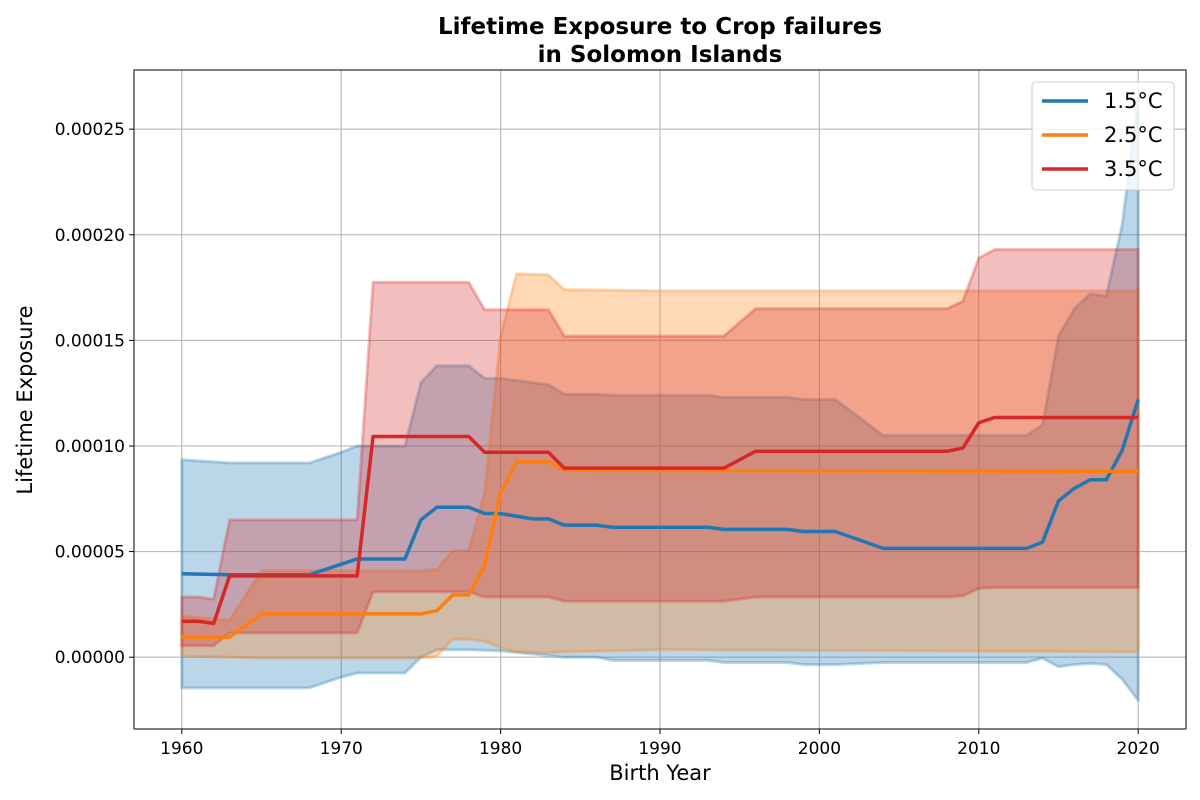  What do you see at coordinates (90, 553) in the screenshot?
I see `y-tick-label: 0.00005` at bounding box center [90, 553].